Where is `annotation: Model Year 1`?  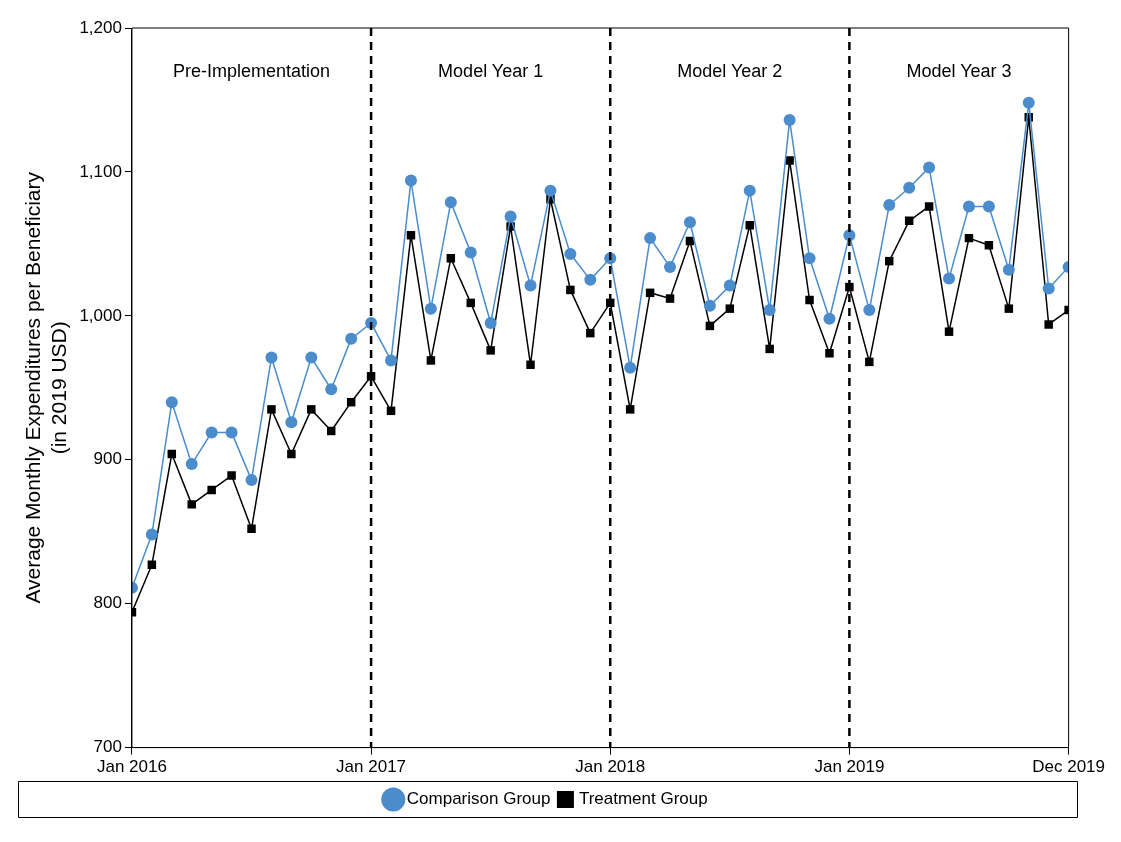 annotation: Model Year 1 is located at coordinates (491, 70).